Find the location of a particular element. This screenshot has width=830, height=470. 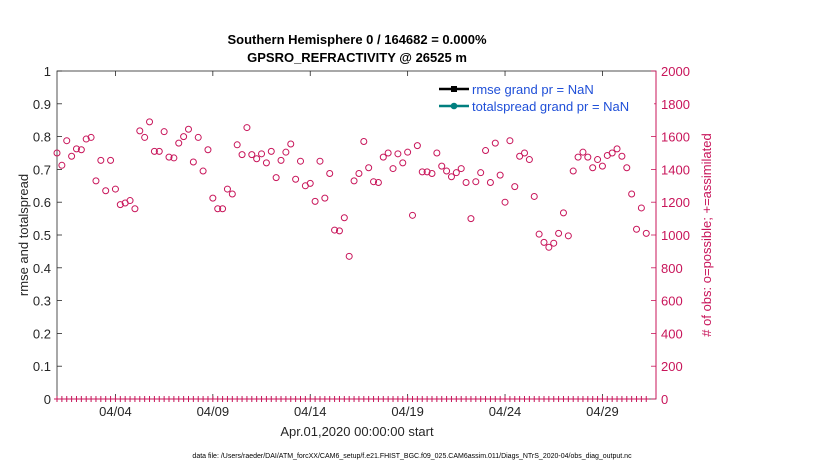

legend-rmse-label: rmse grand pr = NaN is located at coordinates (533, 89).